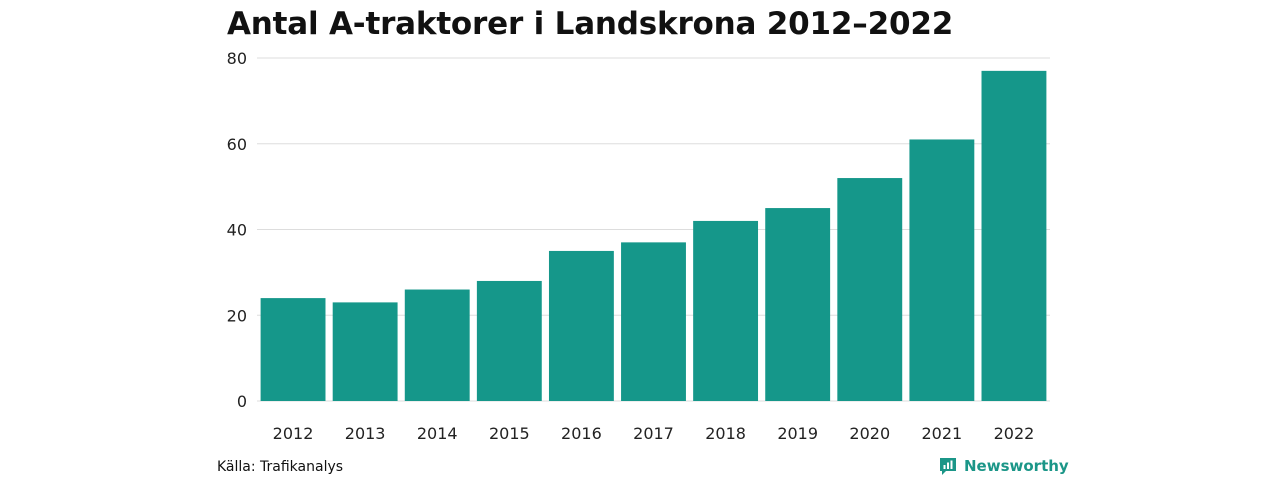  I want to click on bar-2020, so click(870, 289).